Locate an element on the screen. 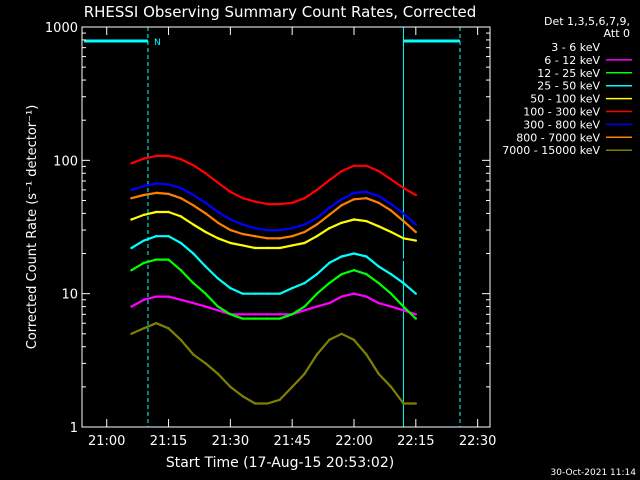  x-tick-label: 21:00 is located at coordinates (106, 441).